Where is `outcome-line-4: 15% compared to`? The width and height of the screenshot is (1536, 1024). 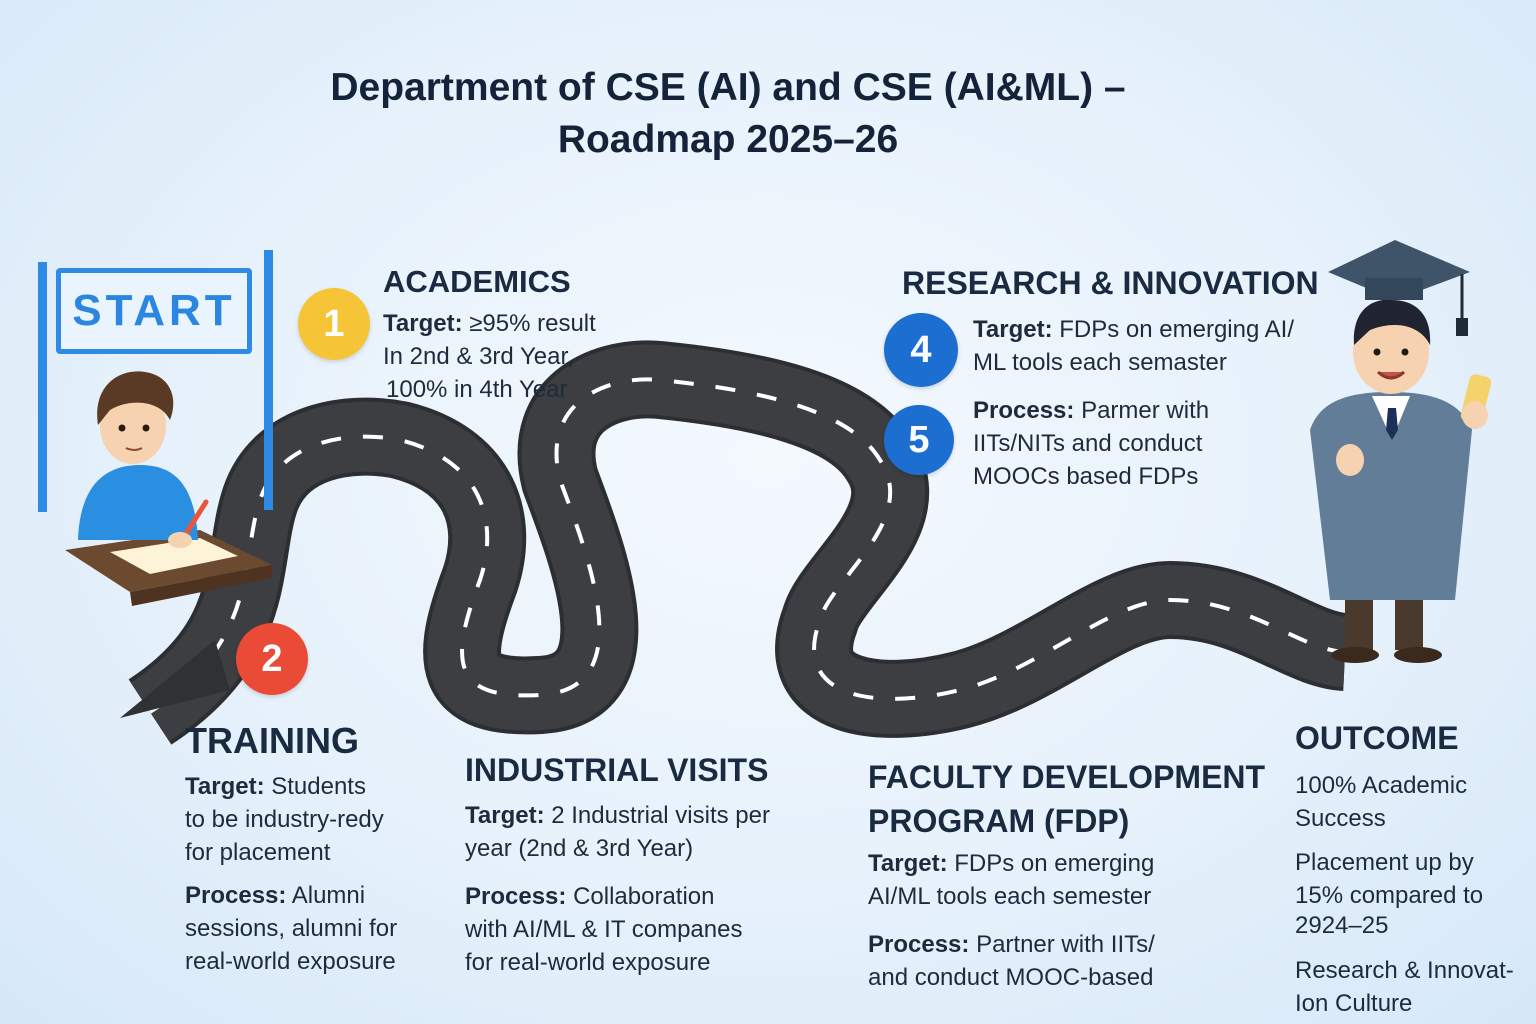 outcome-line-4: 15% compared to is located at coordinates (1389, 895).